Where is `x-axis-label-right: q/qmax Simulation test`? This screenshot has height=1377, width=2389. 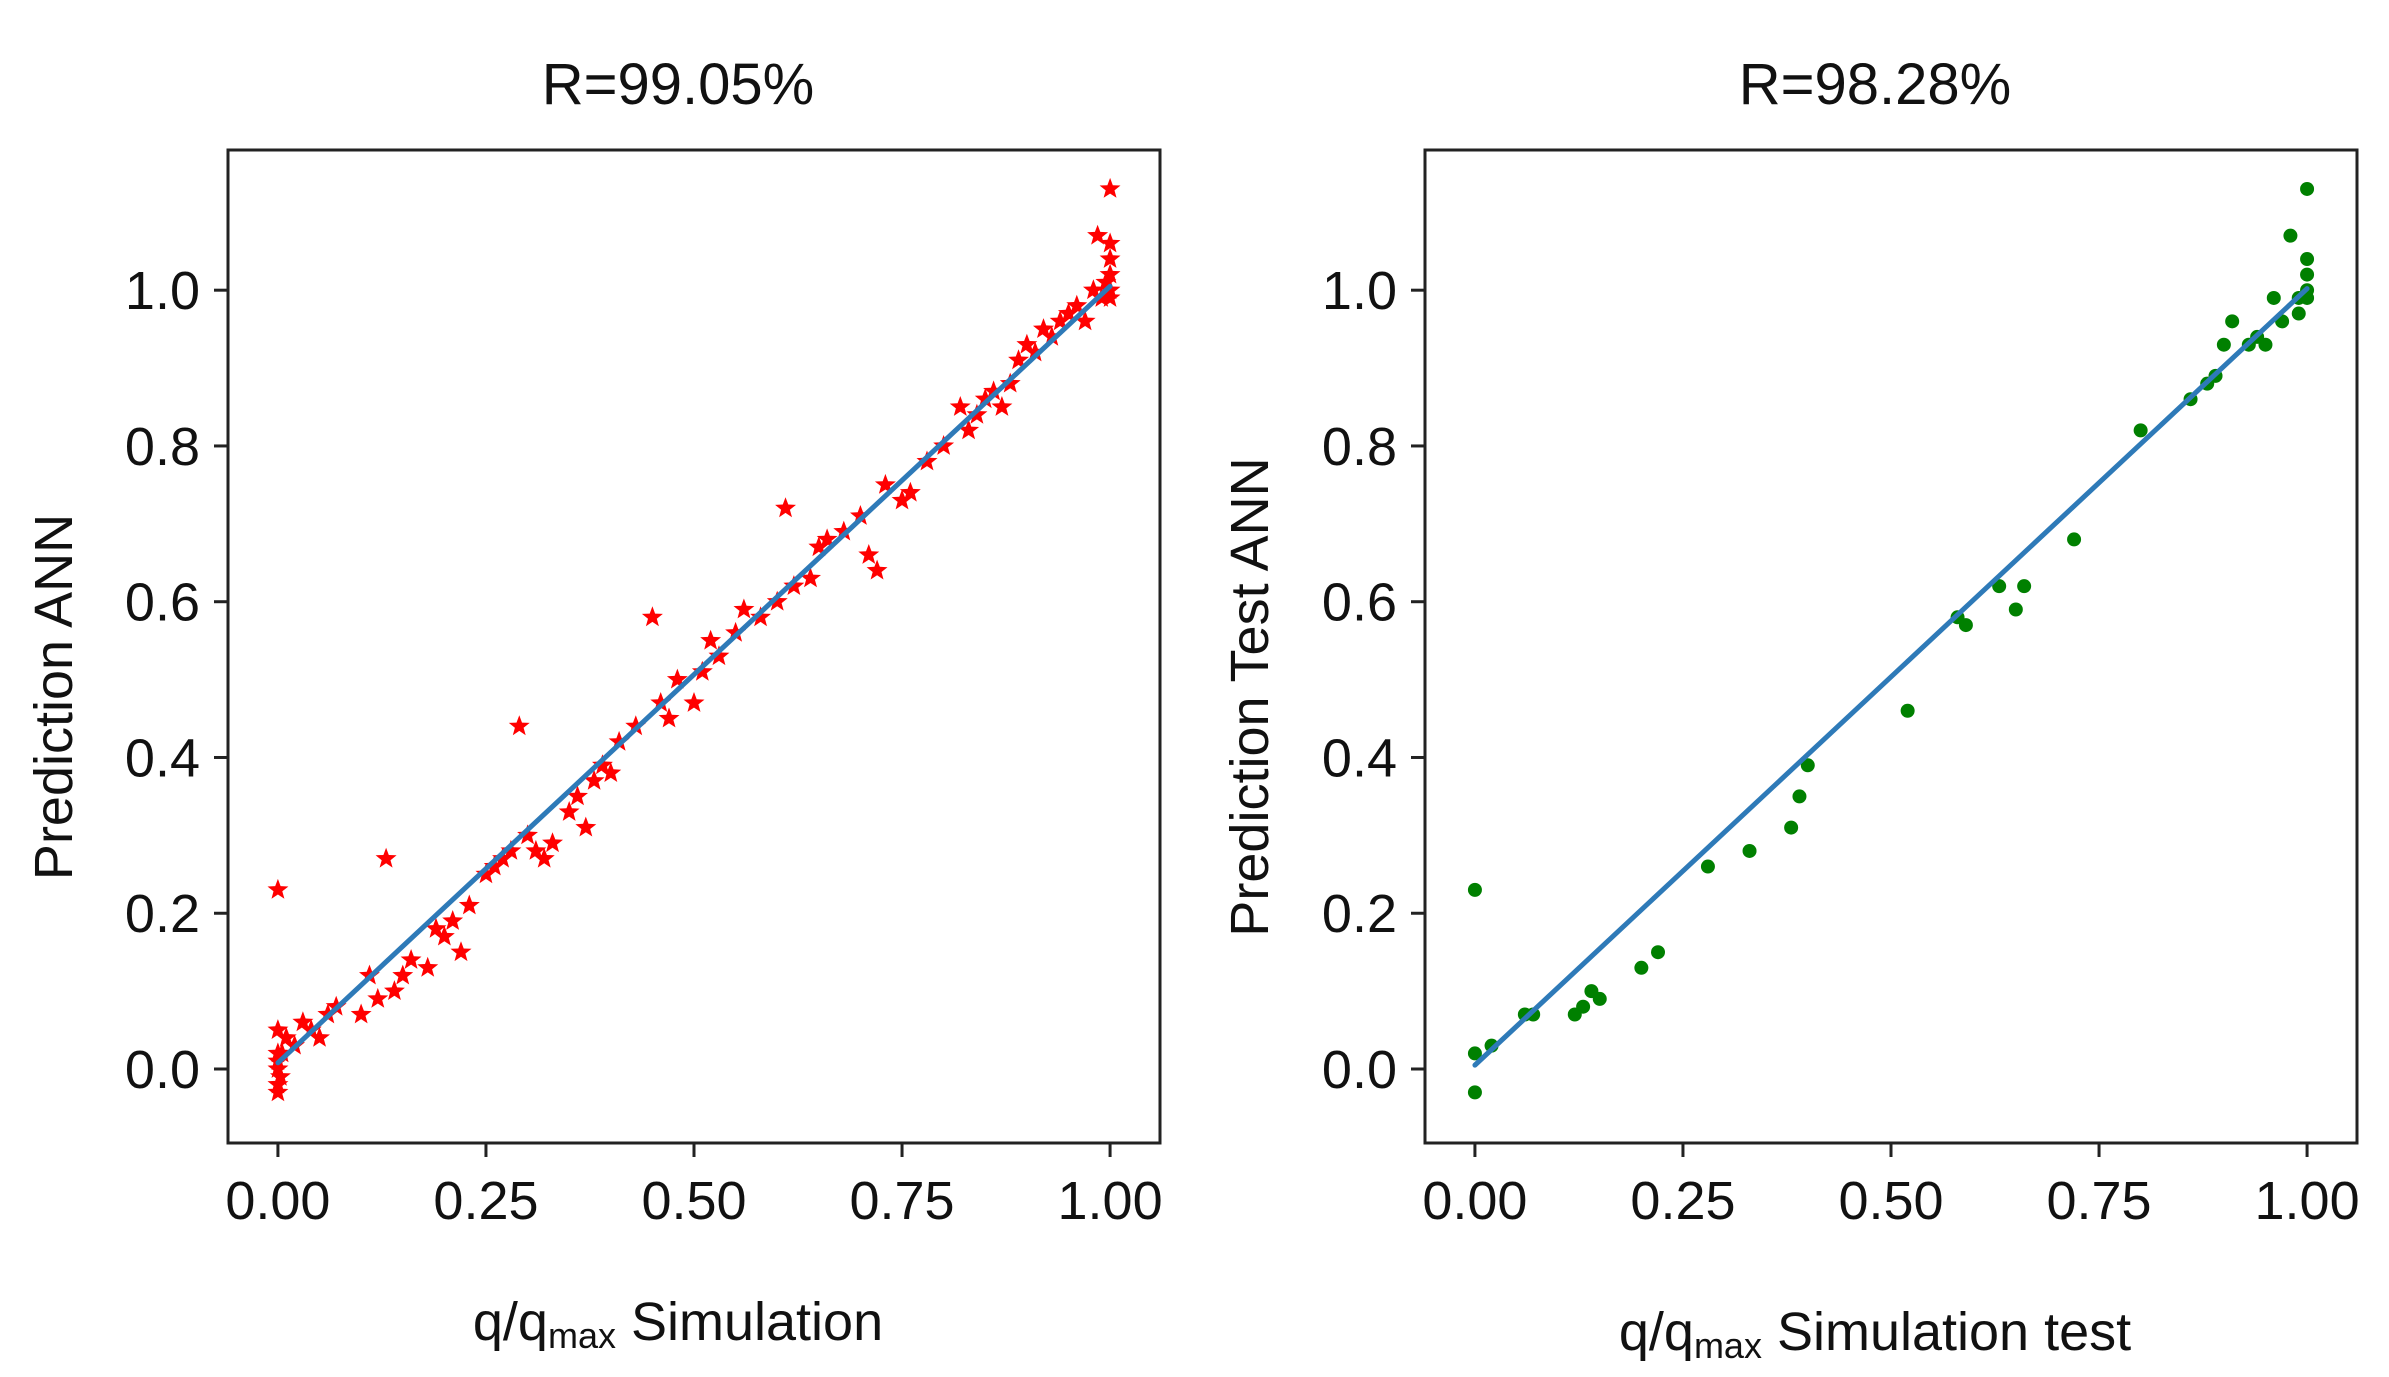
x-axis-label-right: q/qmax Simulation test is located at coordinates (1875, 1334).